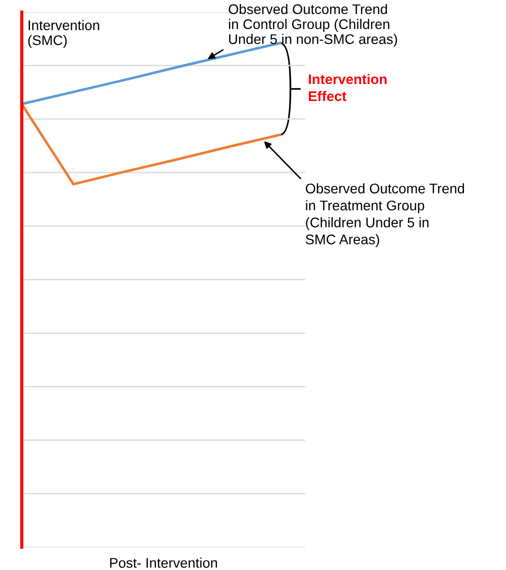 This screenshot has height=570, width=506. What do you see at coordinates (347, 88) in the screenshot?
I see `text: Intervention Effect` at bounding box center [347, 88].